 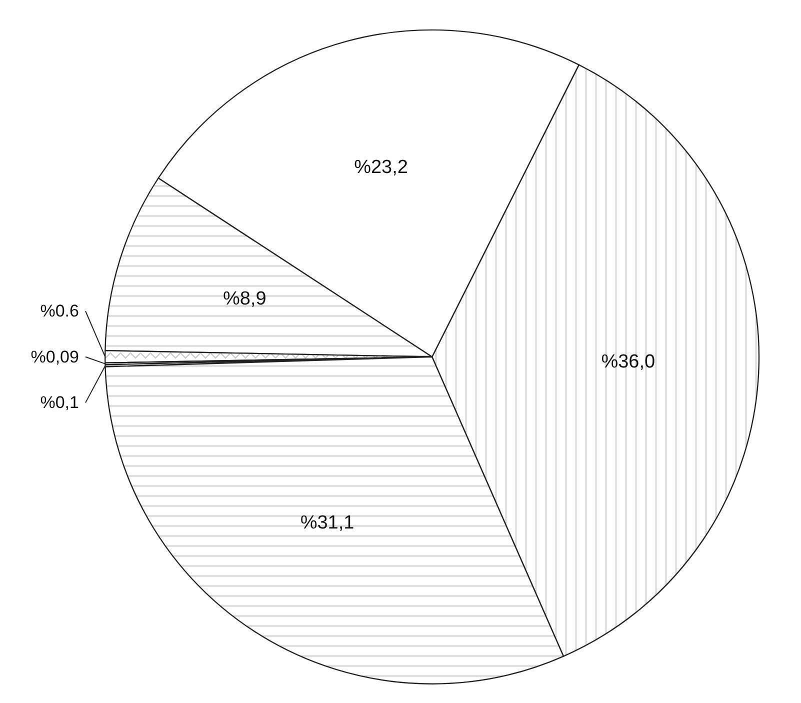 What do you see at coordinates (381, 167) in the screenshot?
I see `data-label: %23,2` at bounding box center [381, 167].